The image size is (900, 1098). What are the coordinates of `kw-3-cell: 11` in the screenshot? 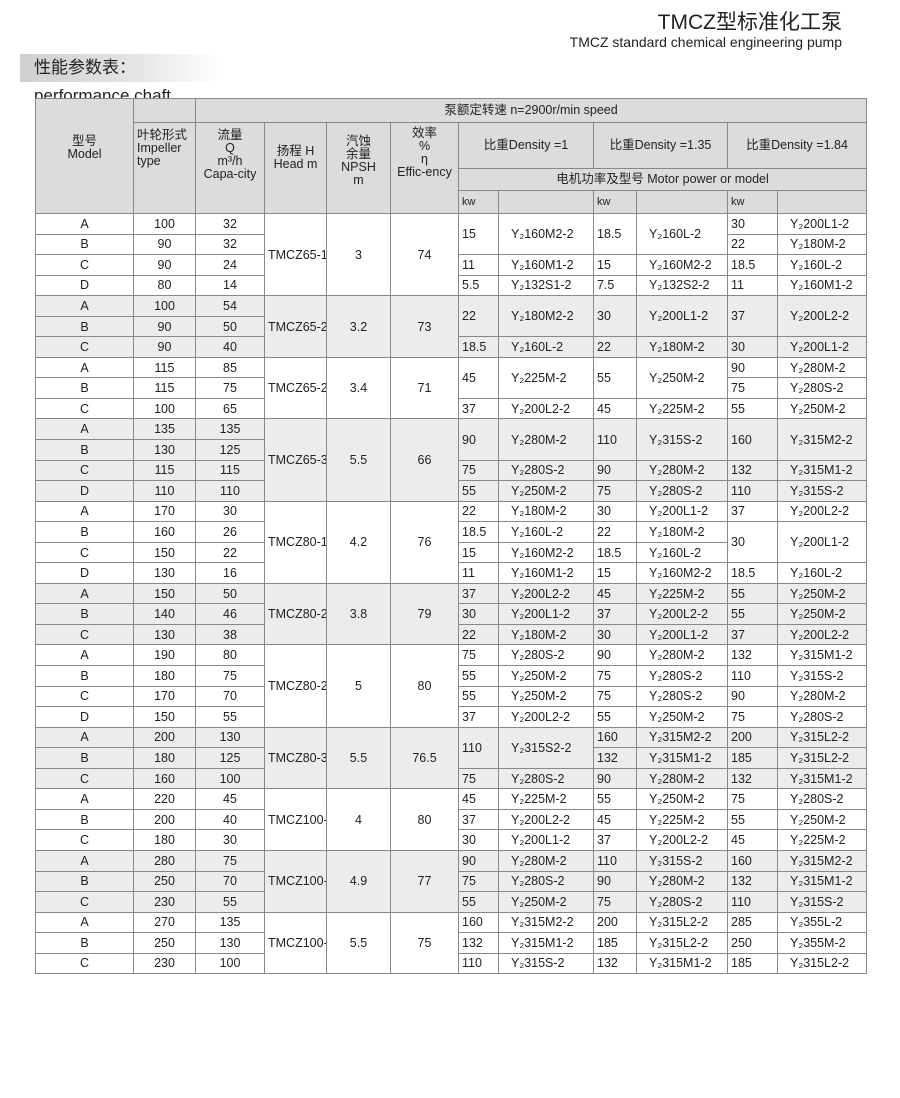 It's located at (752, 285).